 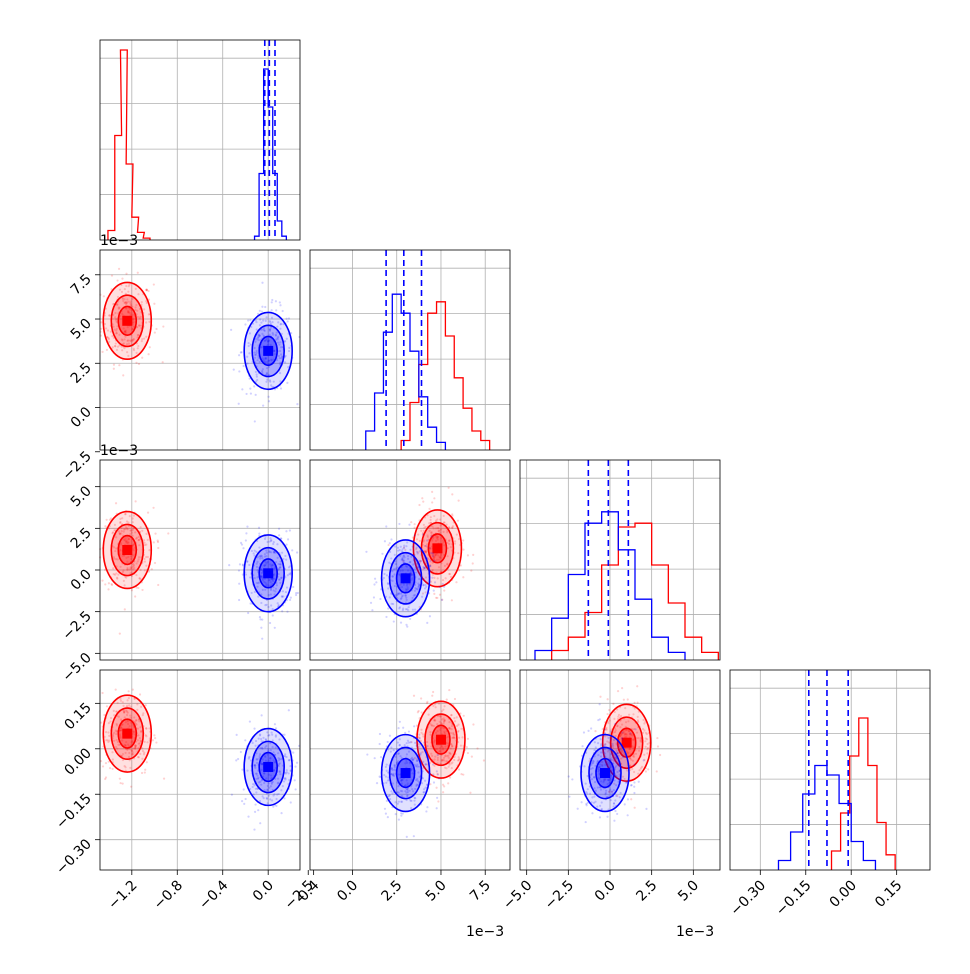 I want to click on y-tick-label: 0.0, so click(x=81, y=580).